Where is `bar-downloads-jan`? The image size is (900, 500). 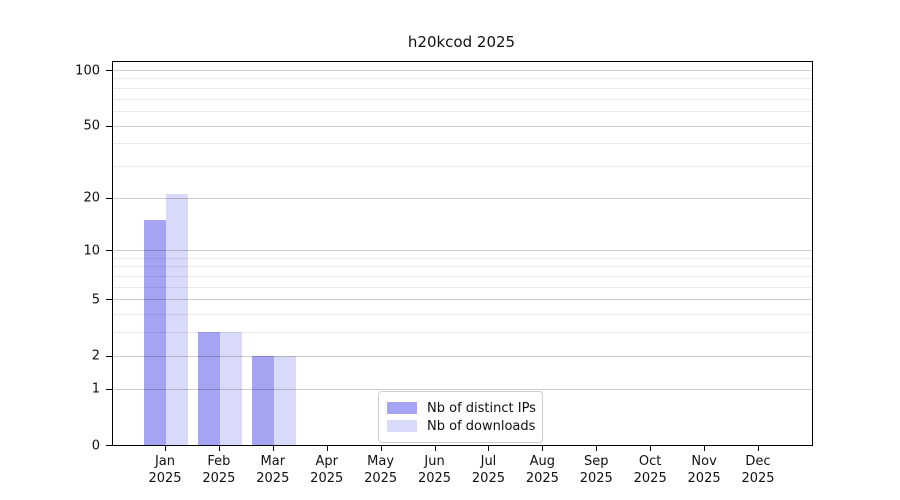
bar-downloads-jan is located at coordinates (177, 319).